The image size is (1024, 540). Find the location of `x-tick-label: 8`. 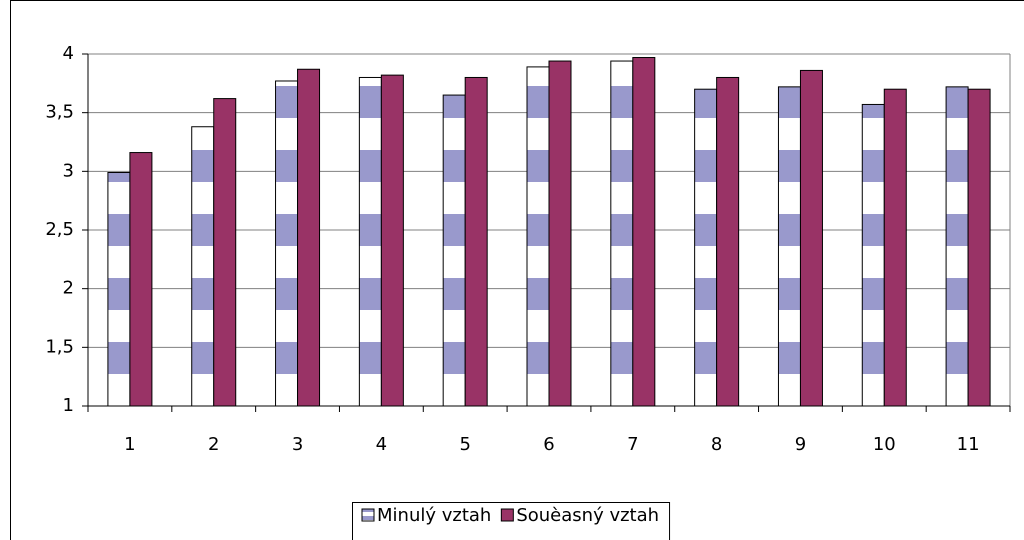

x-tick-label: 8 is located at coordinates (716, 444).